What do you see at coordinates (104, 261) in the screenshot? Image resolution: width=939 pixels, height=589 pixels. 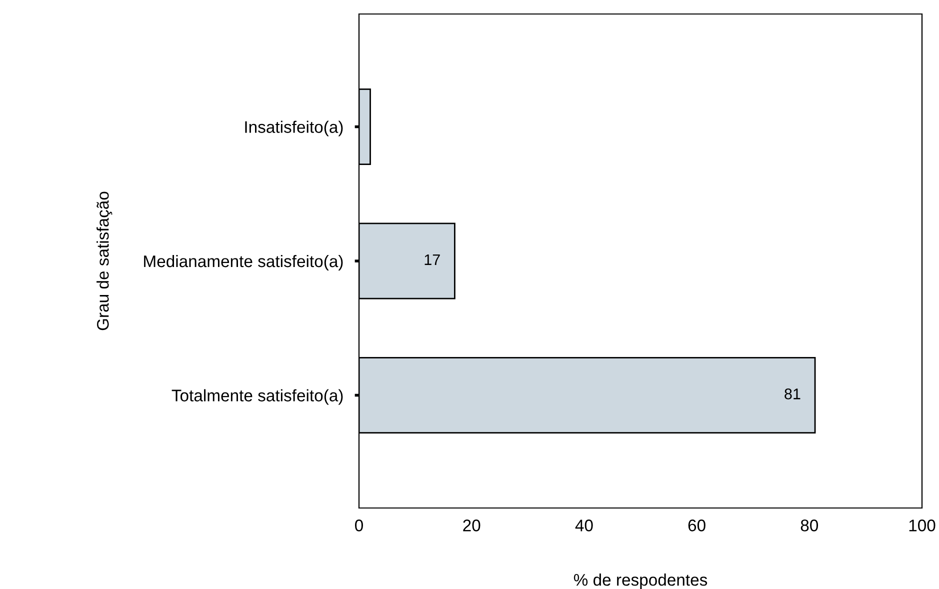 I see `y-axis-title: Grau de satisfação` at bounding box center [104, 261].